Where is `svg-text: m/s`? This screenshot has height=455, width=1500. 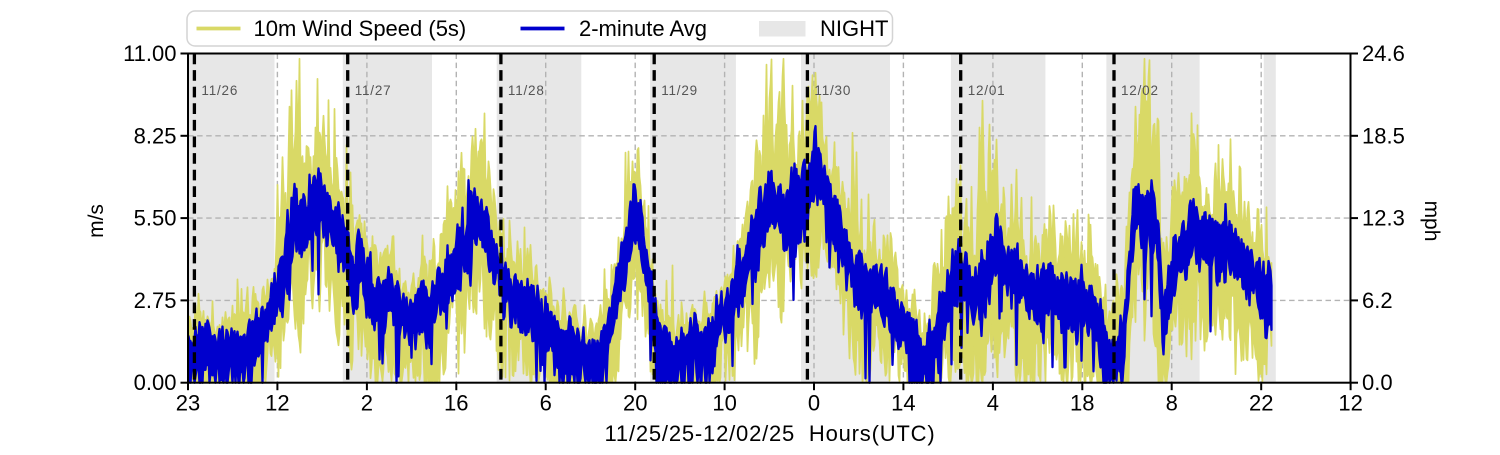 svg-text: m/s is located at coordinates (96, 221).